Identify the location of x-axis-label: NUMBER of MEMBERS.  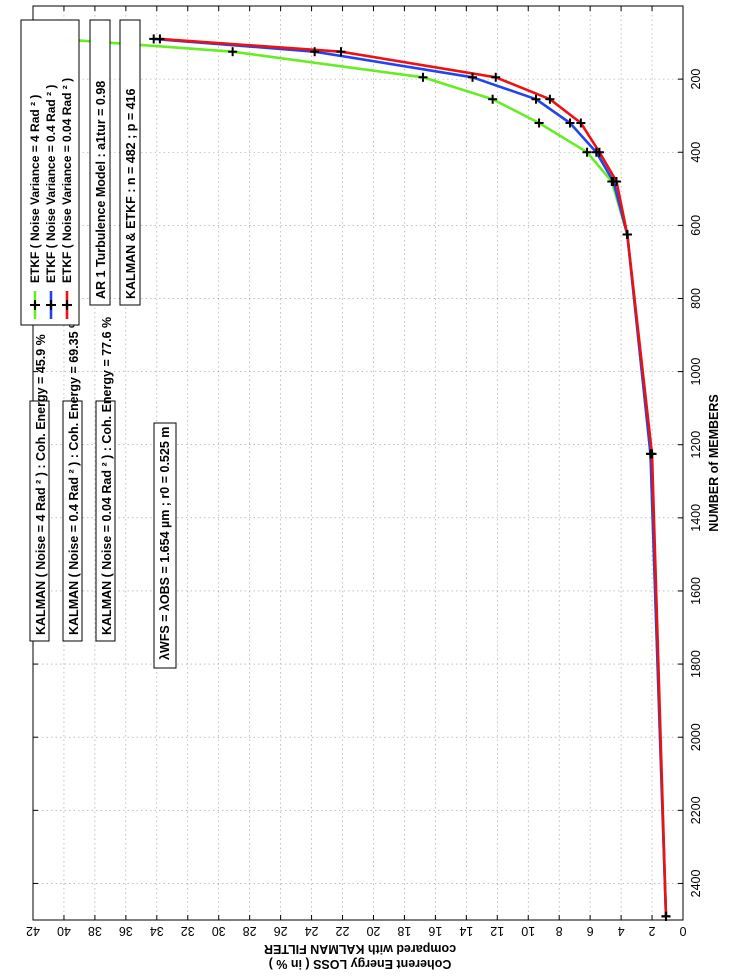
(714, 463).